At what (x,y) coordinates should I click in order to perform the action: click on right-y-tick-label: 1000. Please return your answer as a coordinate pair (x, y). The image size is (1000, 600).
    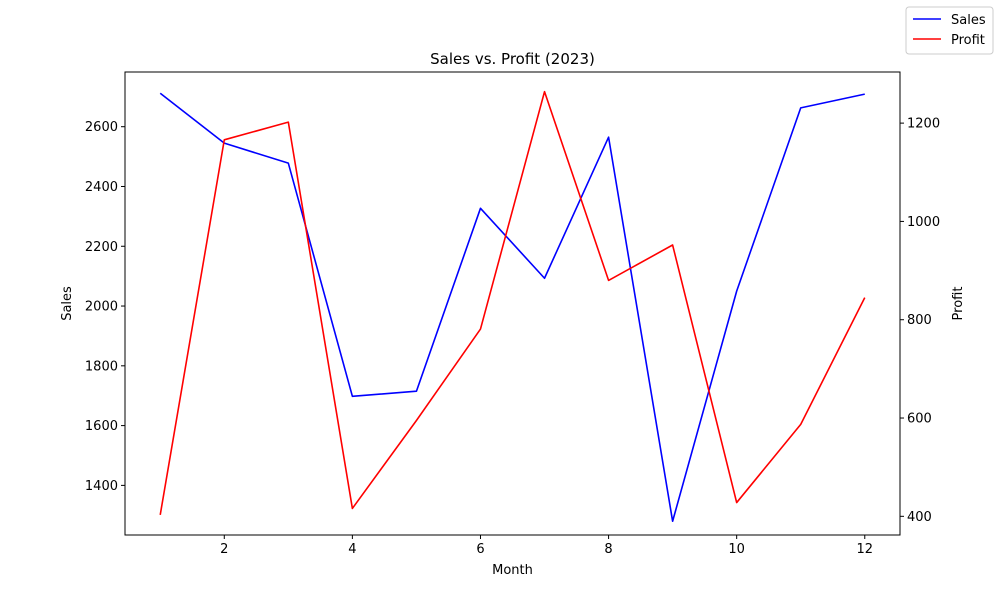
    Looking at the image, I should click on (923, 222).